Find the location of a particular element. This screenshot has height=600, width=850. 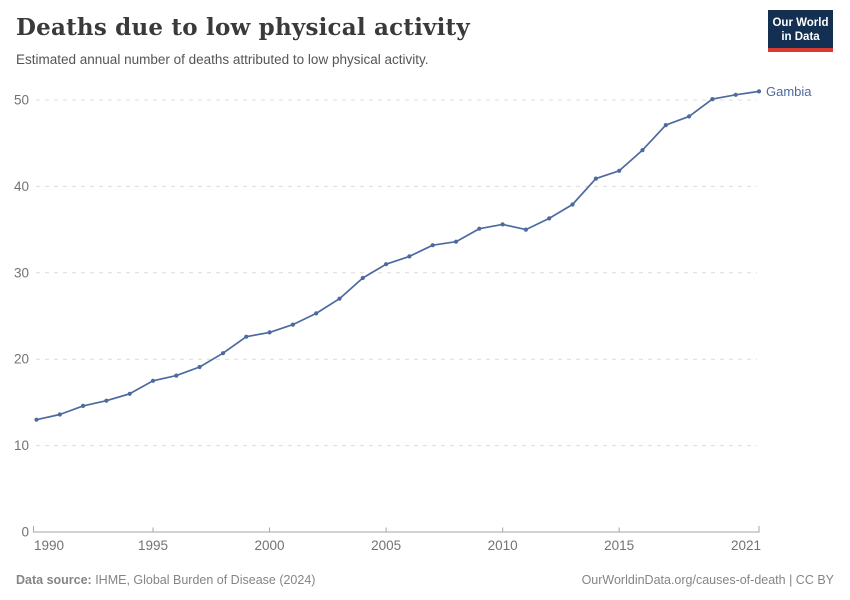

y-axis-label: 30 is located at coordinates (21, 272).